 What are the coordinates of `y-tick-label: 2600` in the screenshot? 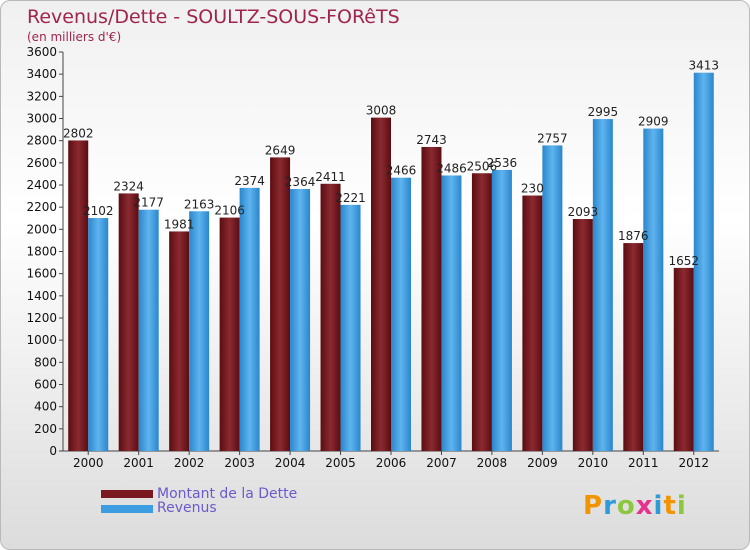 It's located at (41, 163).